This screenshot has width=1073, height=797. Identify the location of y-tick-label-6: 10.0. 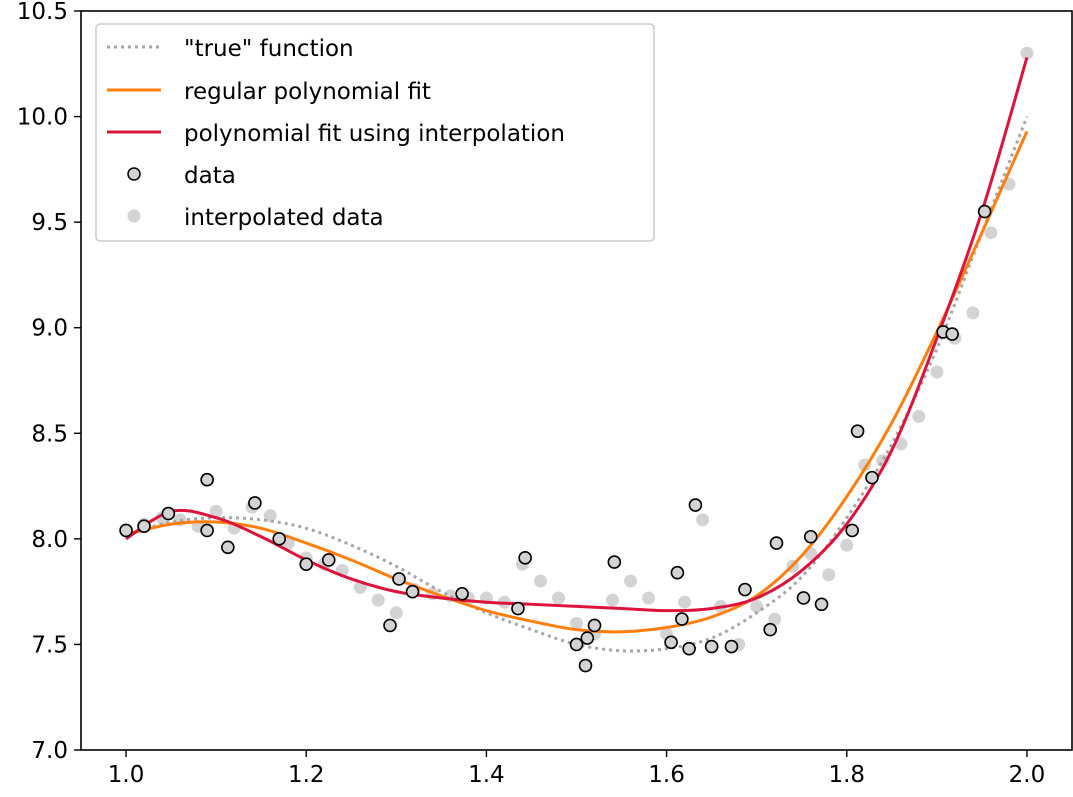
(42, 118).